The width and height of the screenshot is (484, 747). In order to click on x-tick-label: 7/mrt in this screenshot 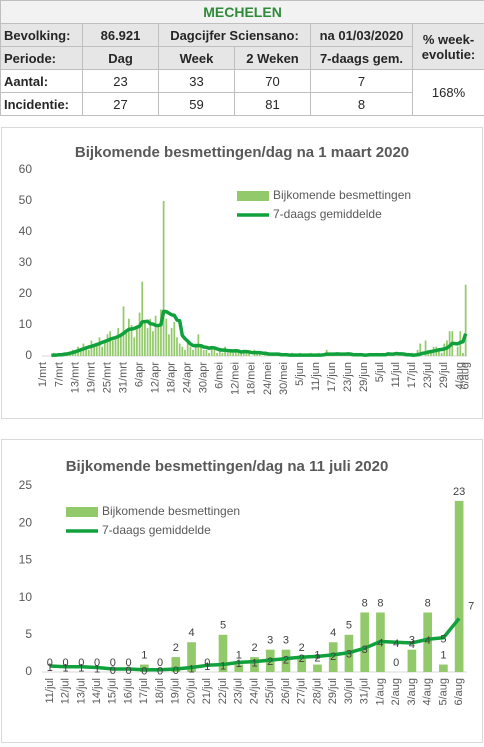, I will do `click(59, 374)`.